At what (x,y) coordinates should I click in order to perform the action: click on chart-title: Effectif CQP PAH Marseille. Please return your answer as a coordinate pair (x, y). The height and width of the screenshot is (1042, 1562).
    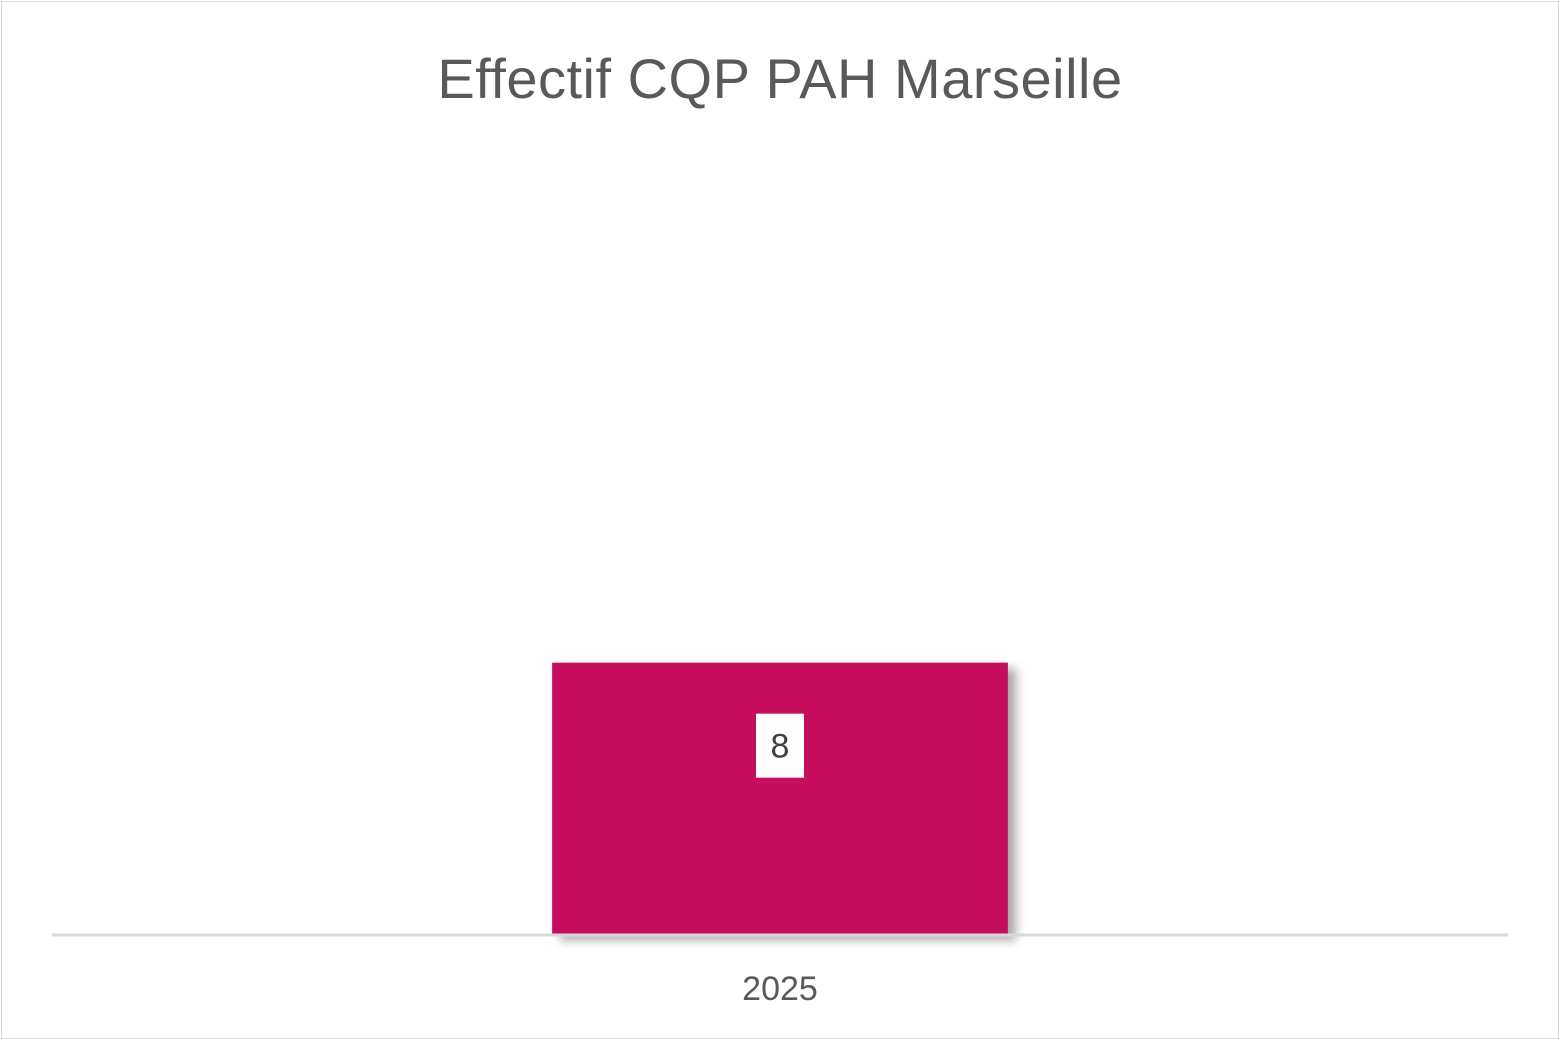
    Looking at the image, I should click on (780, 78).